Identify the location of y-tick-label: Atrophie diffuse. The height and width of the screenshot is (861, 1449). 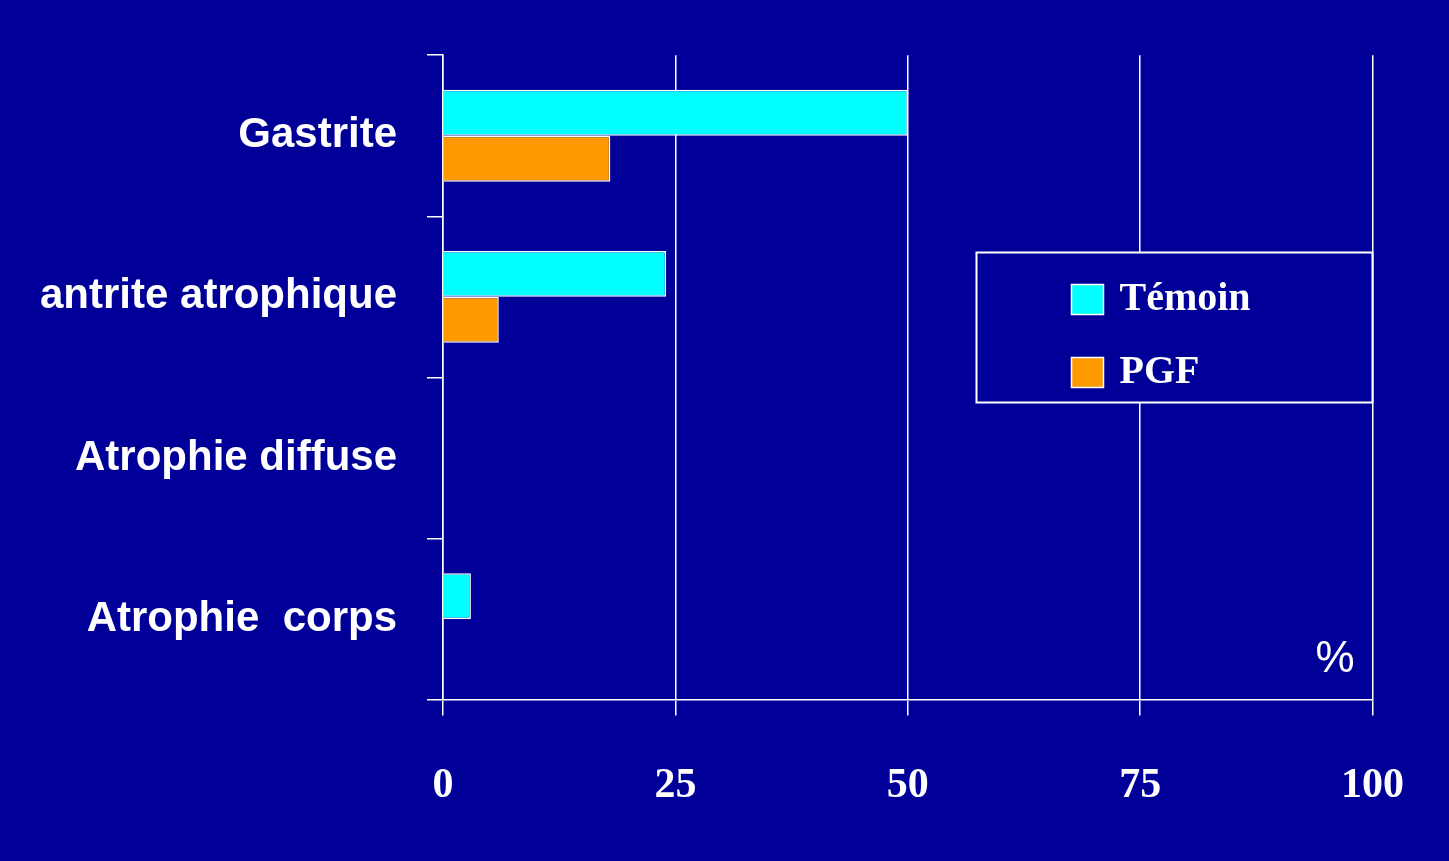
(236, 455).